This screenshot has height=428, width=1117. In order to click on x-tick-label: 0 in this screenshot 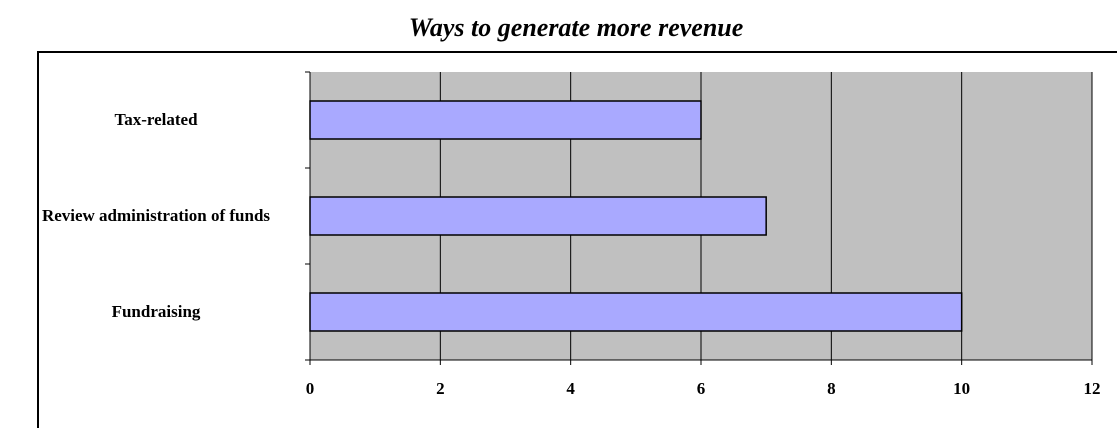, I will do `click(310, 388)`.